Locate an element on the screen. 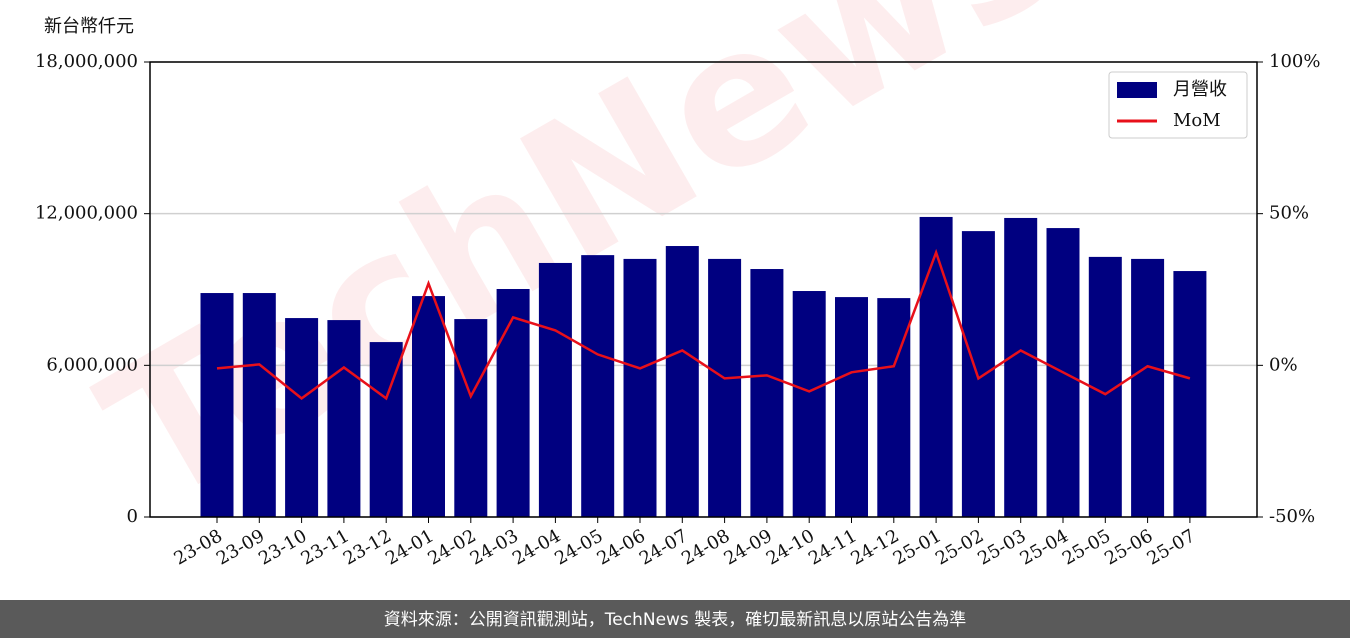 The width and height of the screenshot is (1350, 638). footer: 資料來源：公開資訊觀測站，TechNews 製表，確切最新訊息以原站公告為準 is located at coordinates (675, 620).